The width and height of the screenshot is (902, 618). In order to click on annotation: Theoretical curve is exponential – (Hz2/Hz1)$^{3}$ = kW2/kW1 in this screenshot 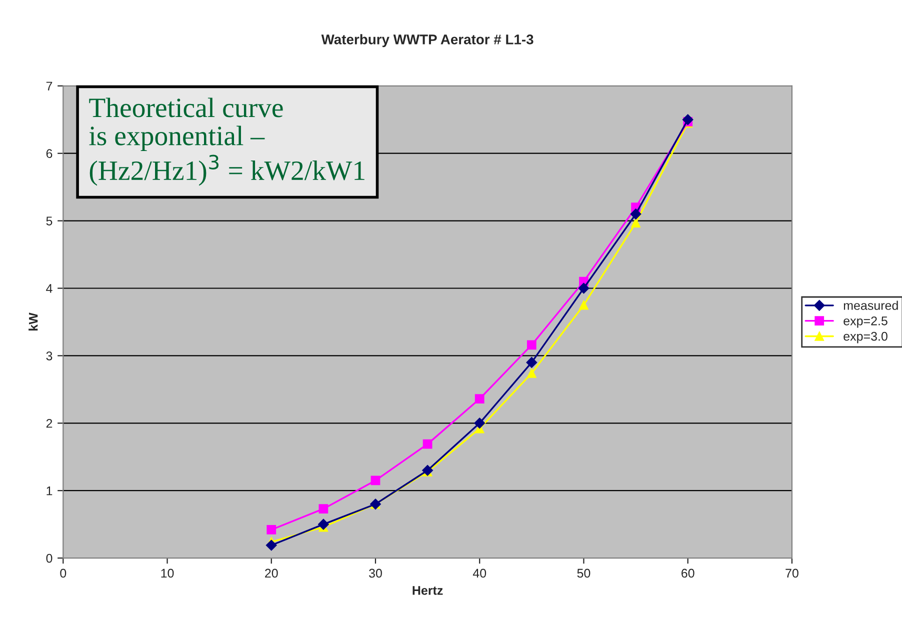, I will do `click(226, 142)`.